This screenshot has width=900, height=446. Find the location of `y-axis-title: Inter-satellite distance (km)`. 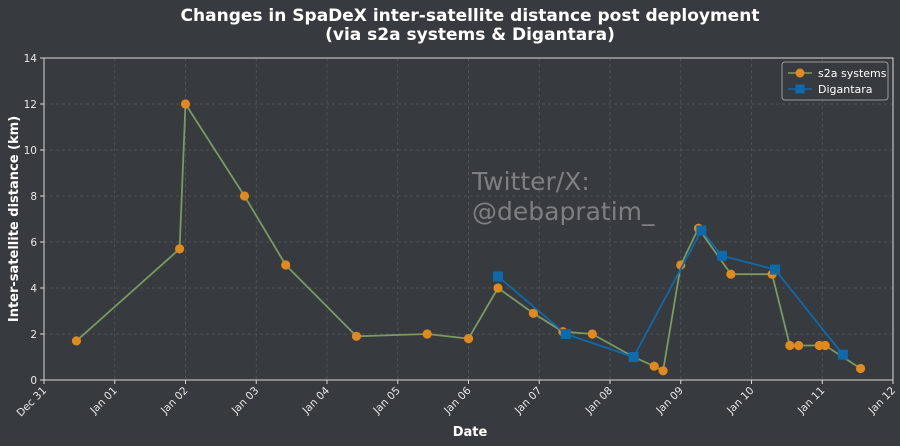

y-axis-title: Inter-satellite distance (km) is located at coordinates (14, 219).